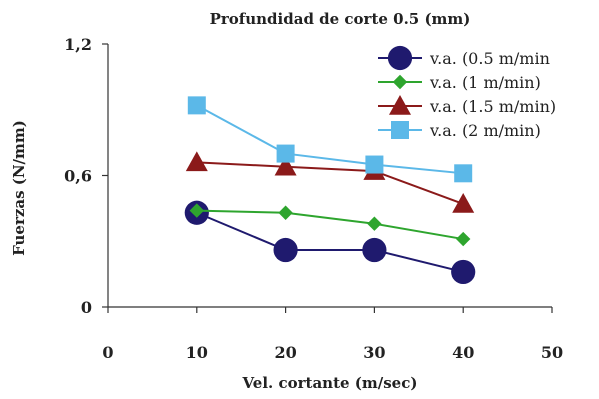  I want to click on y-axis-label: Fuerzas (N/mm), so click(19, 188).